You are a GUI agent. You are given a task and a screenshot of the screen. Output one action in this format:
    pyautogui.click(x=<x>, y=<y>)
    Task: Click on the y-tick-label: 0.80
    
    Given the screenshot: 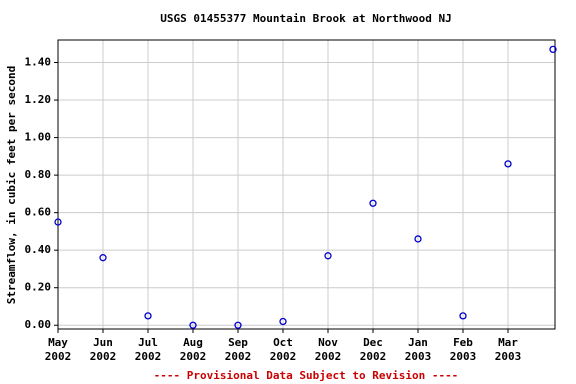 What is the action you would take?
    pyautogui.click(x=38, y=174)
    